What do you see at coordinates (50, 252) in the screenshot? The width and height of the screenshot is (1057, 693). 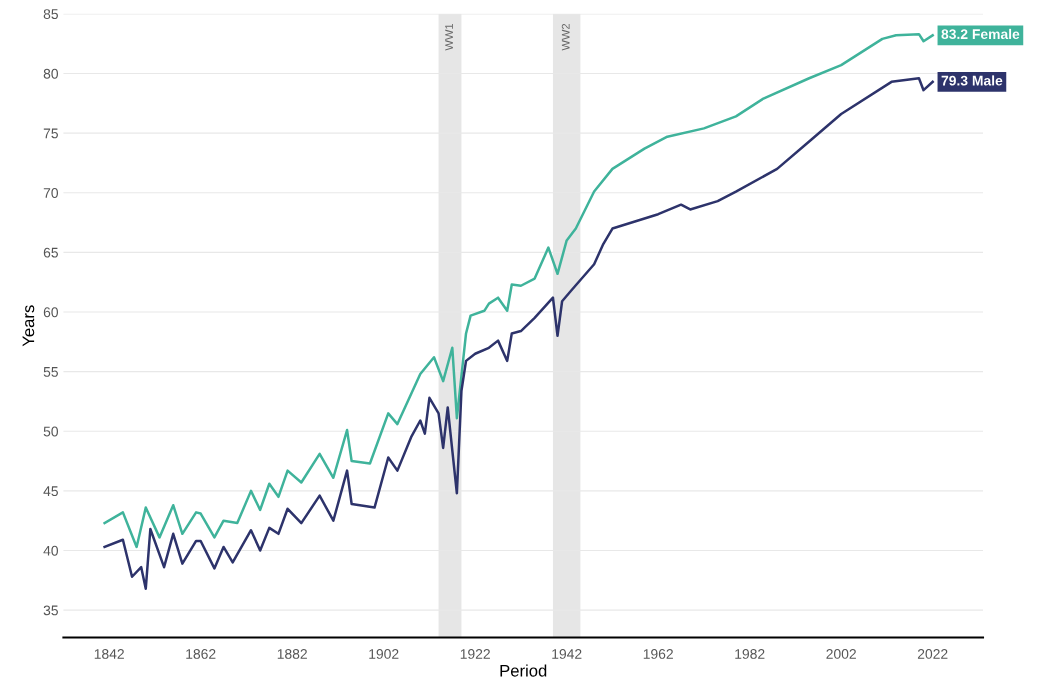 I see `y-tick-label: 65` at bounding box center [50, 252].